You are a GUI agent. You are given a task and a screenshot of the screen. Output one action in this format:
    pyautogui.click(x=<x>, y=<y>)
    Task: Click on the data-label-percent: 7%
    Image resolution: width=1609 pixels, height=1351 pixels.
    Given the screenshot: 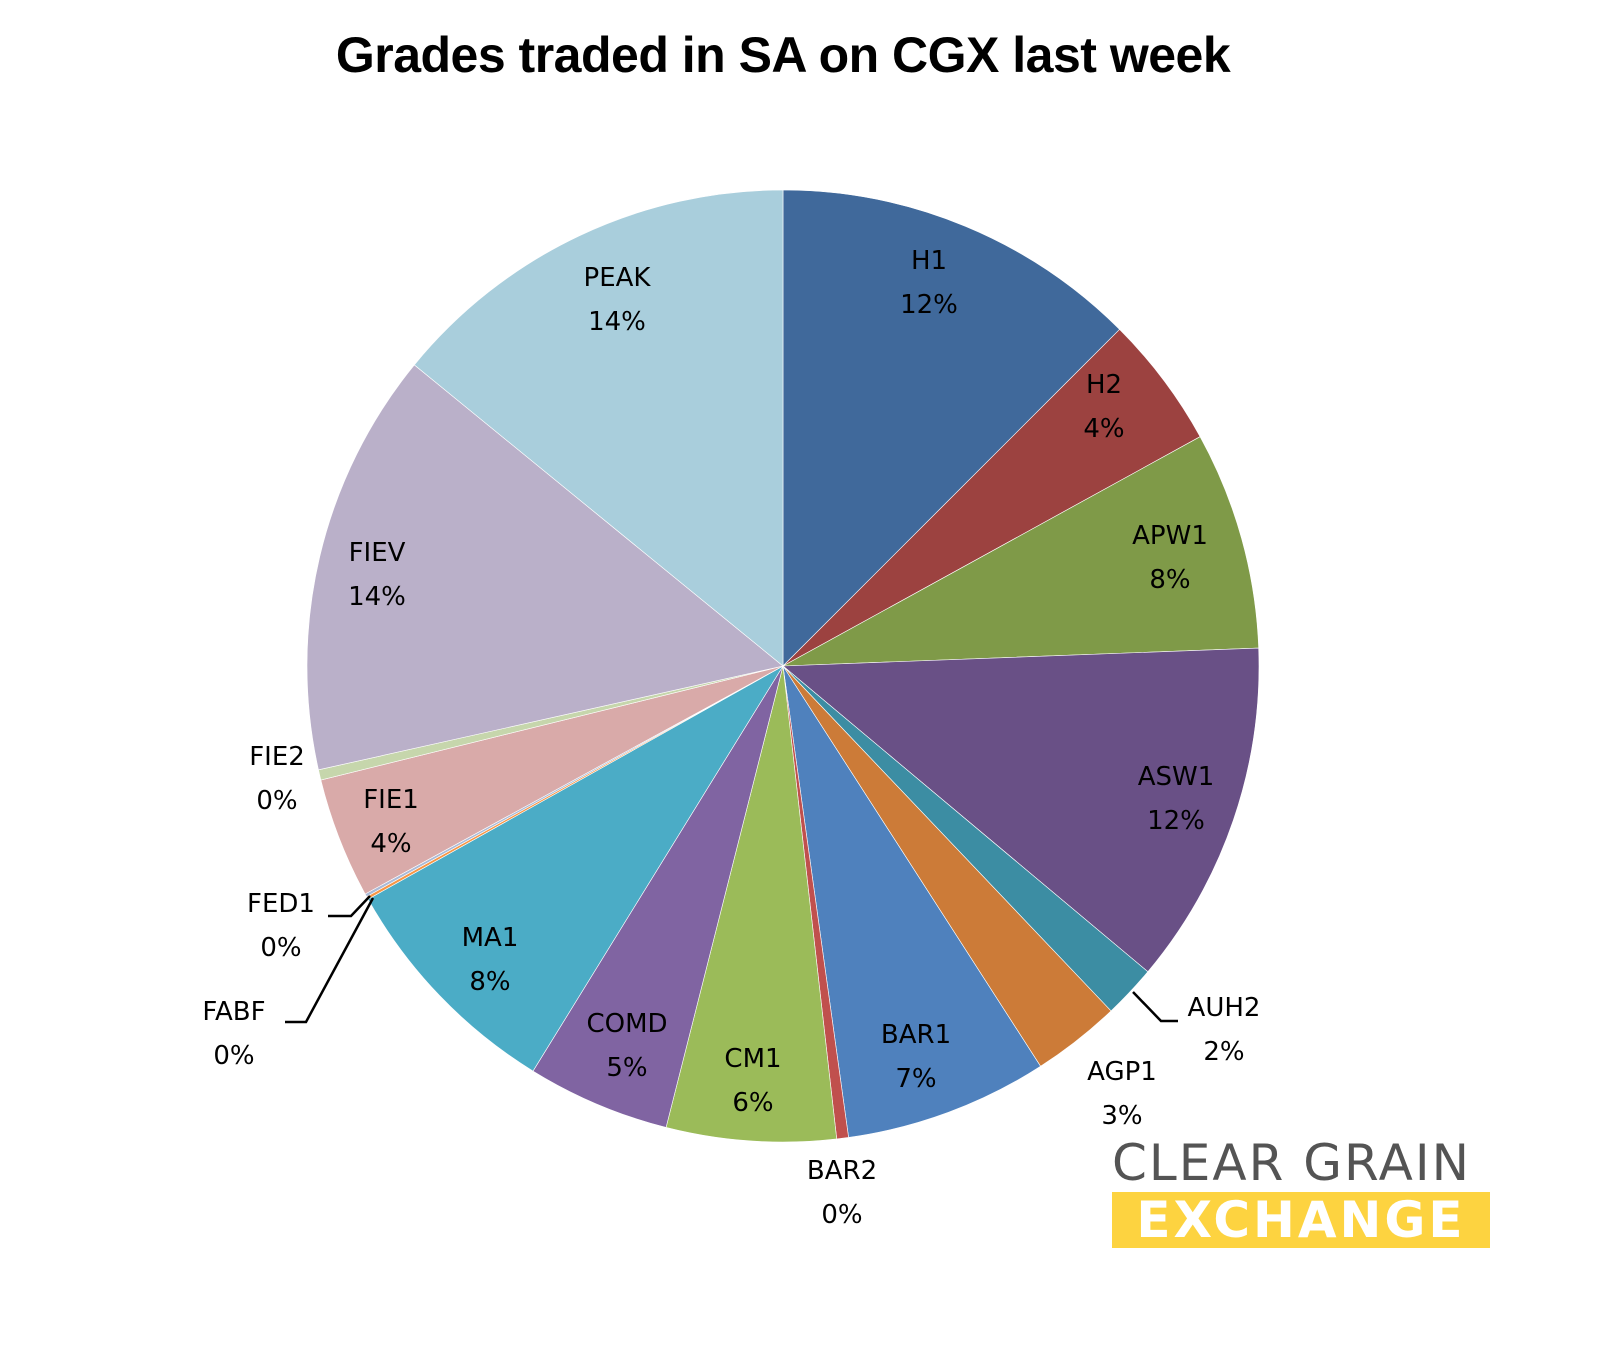 What is the action you would take?
    pyautogui.click(x=916, y=1079)
    